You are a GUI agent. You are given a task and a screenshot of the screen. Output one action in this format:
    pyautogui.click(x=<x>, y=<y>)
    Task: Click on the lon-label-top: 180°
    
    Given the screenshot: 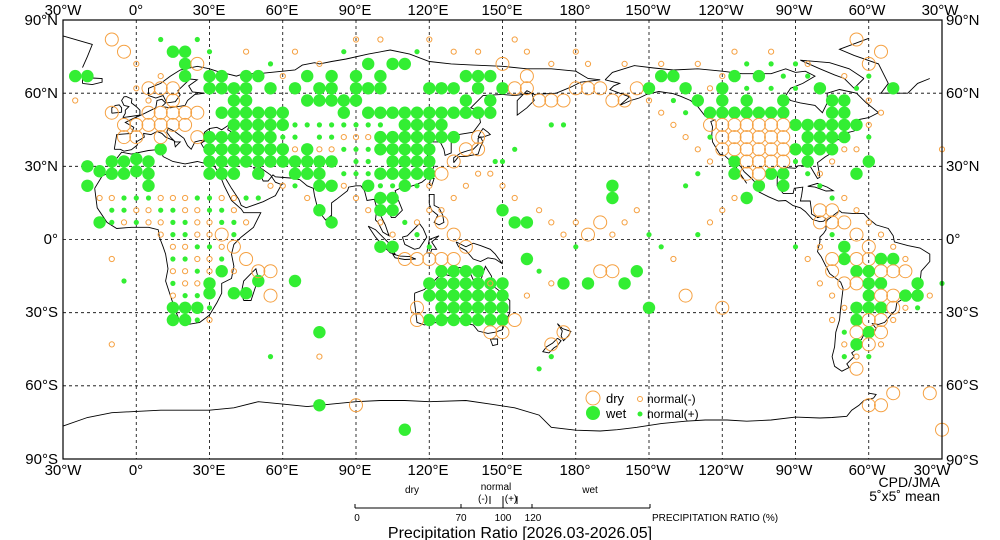 What is the action you would take?
    pyautogui.click(x=574, y=10)
    